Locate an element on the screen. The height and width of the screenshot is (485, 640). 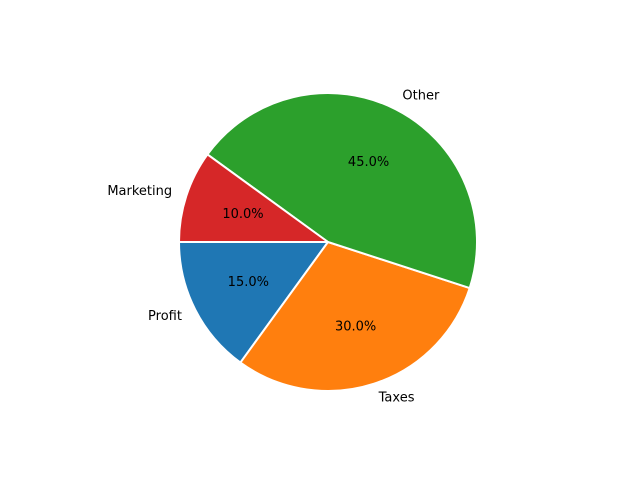
slice-pct-taxes: 30.0% is located at coordinates (355, 327).